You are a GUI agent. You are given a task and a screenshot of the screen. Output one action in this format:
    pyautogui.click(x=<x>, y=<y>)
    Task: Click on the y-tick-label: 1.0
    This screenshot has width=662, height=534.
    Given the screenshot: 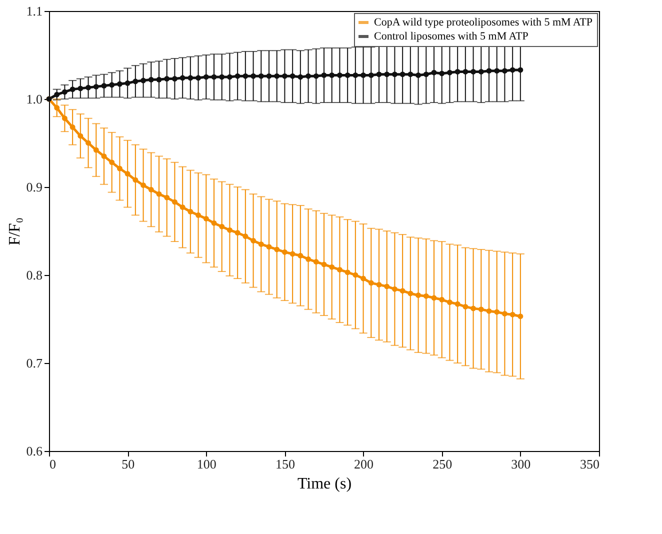 What is the action you would take?
    pyautogui.click(x=34, y=99)
    